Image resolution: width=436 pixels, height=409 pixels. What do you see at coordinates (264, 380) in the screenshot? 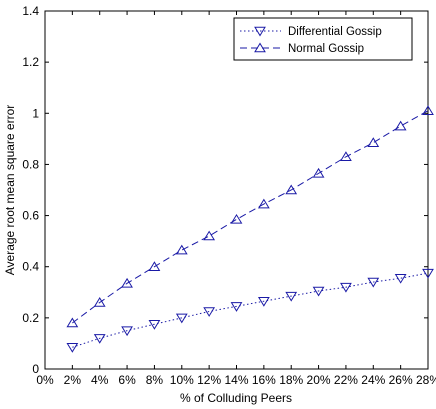
I see `x-tick-label: 16%` at bounding box center [264, 380].